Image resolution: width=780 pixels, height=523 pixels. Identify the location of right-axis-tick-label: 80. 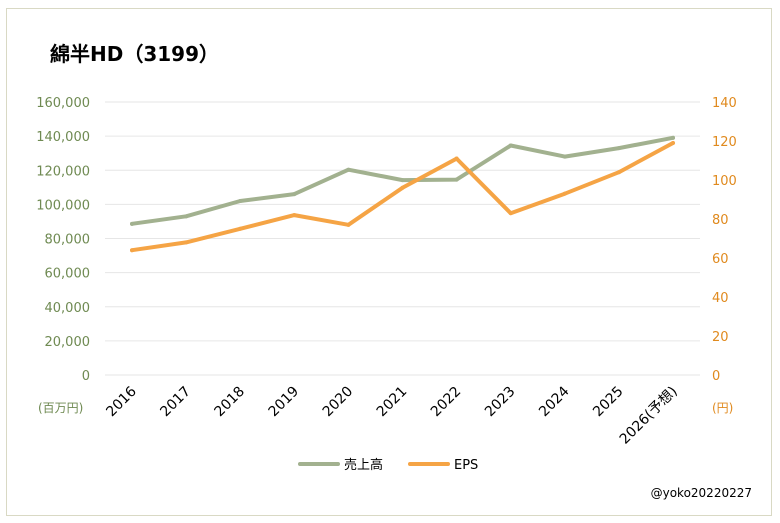
(720, 220).